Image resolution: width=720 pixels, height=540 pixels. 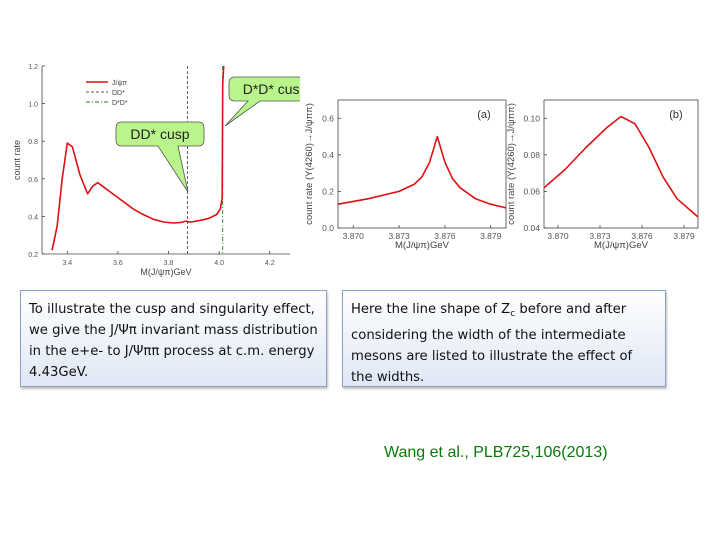 What do you see at coordinates (159, 134) in the screenshot?
I see `callout-d-dstar-text: DD* cusp` at bounding box center [159, 134].